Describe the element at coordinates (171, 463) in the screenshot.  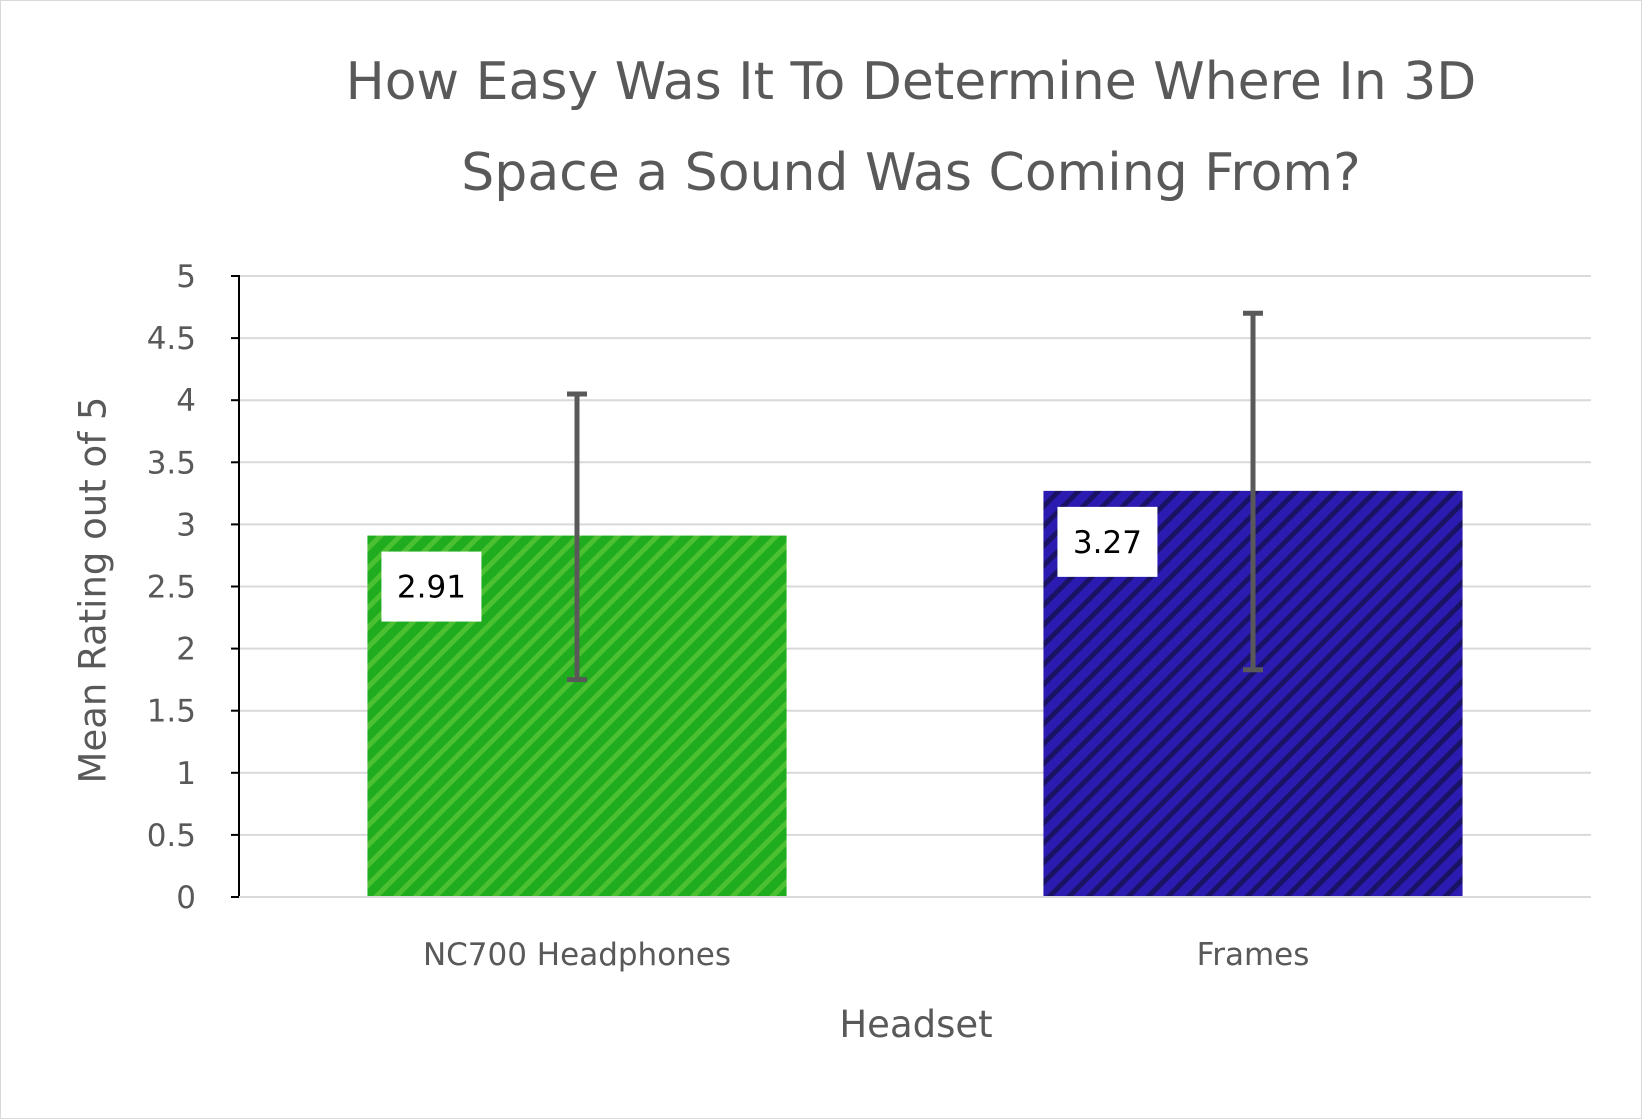
I see `y-tick-label: 3.5` at that location.